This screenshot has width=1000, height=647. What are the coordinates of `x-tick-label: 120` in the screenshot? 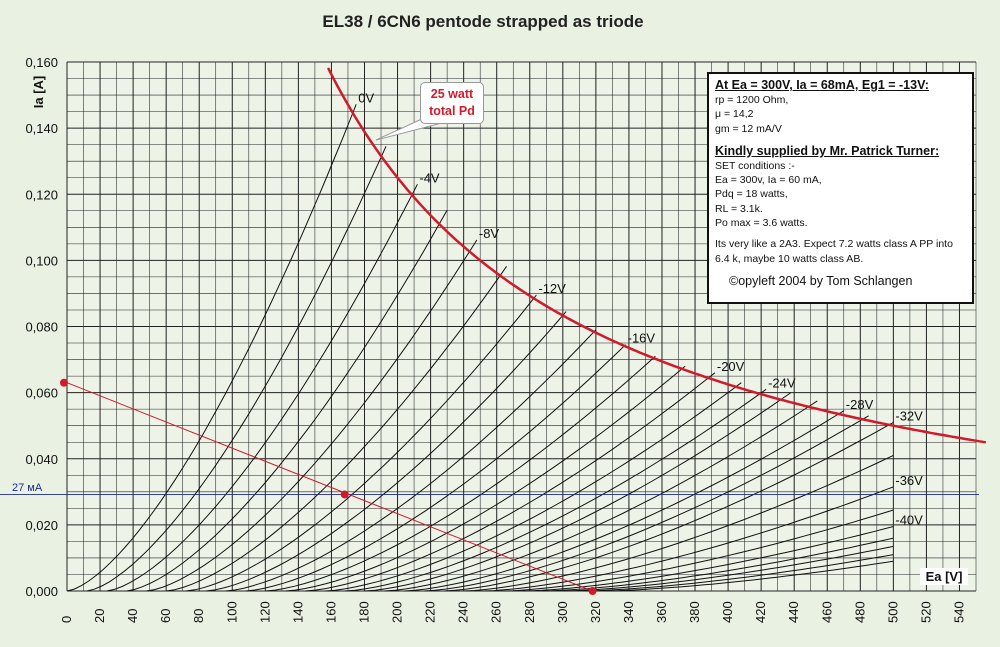 It's located at (264, 612).